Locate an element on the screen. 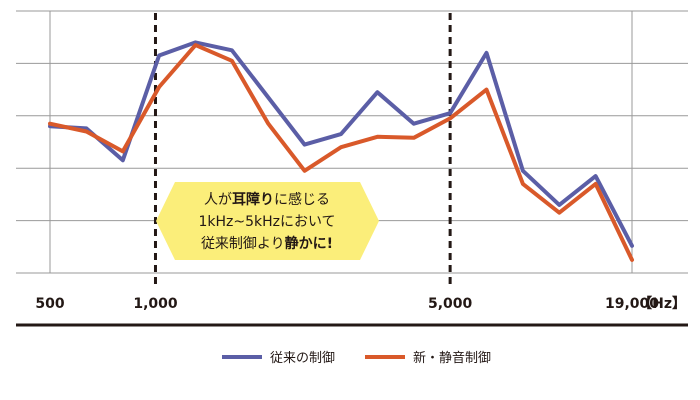  x-tick-label: 500 is located at coordinates (49, 304).